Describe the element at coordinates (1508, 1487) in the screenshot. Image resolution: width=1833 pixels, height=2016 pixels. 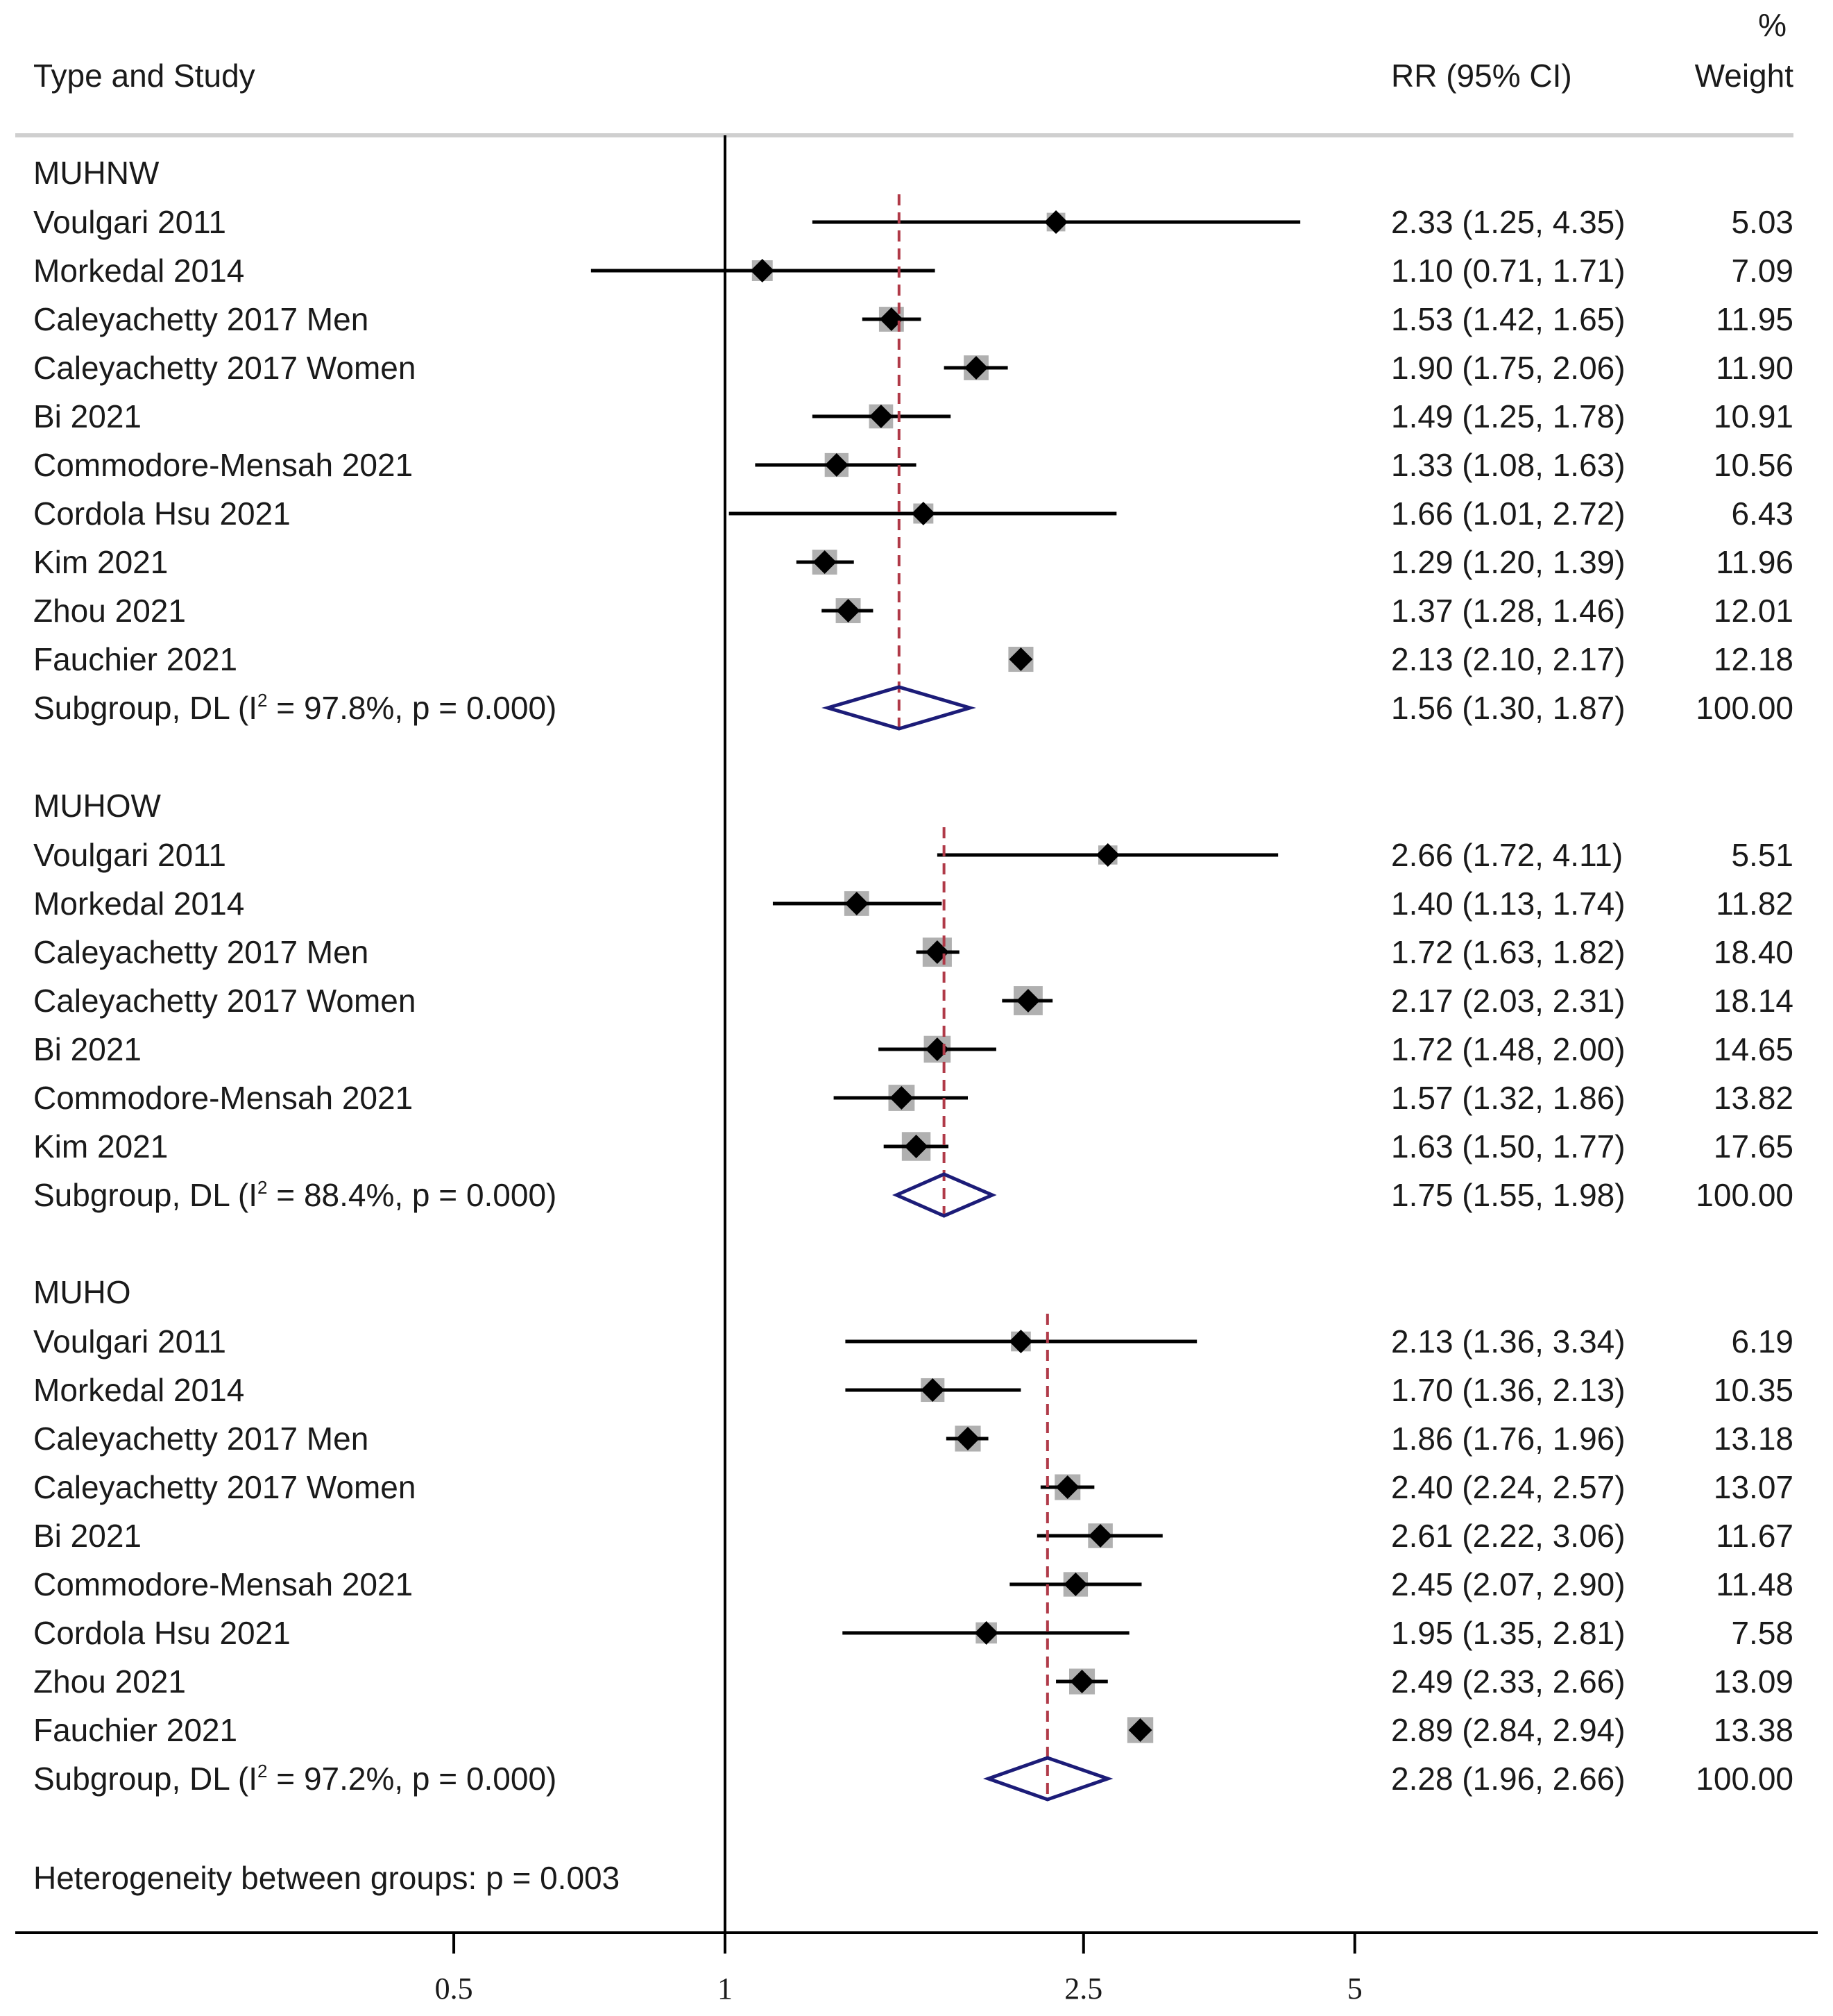
I see `study-rr-text: 2.40 (2.24, 2.57)` at that location.